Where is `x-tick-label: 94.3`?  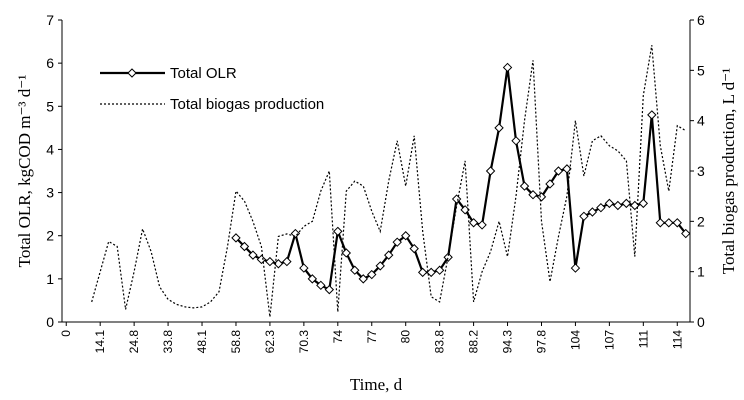
x-tick-label: 94.3 is located at coordinates (508, 342).